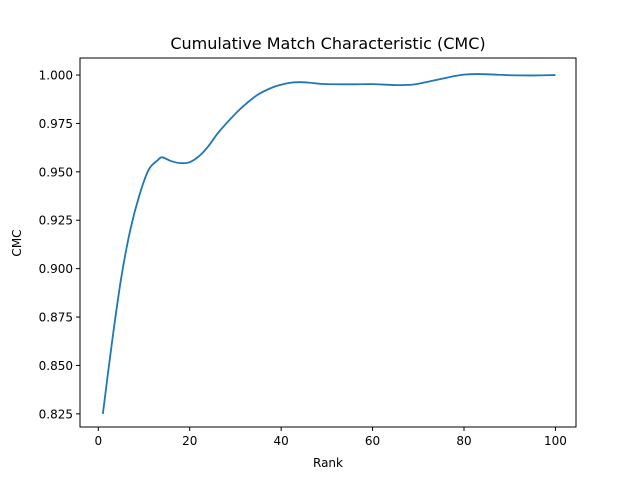 Image resolution: width=640 pixels, height=480 pixels. Describe the element at coordinates (56, 76) in the screenshot. I see `y-tick-label: 1.000` at that location.